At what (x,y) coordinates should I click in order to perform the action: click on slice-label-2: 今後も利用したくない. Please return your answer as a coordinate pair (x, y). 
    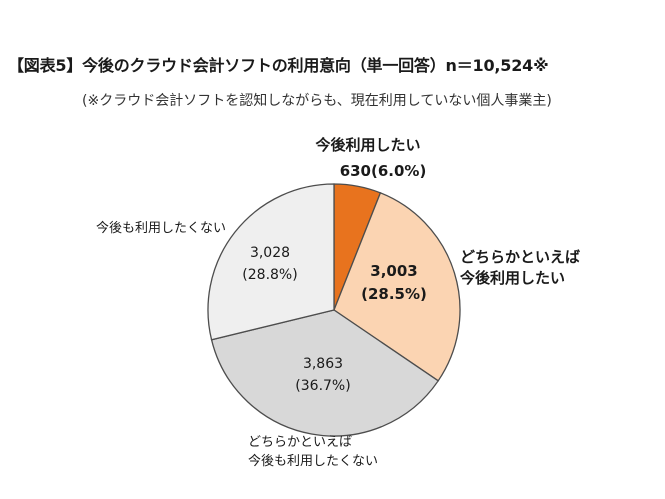
    Looking at the image, I should click on (313, 461).